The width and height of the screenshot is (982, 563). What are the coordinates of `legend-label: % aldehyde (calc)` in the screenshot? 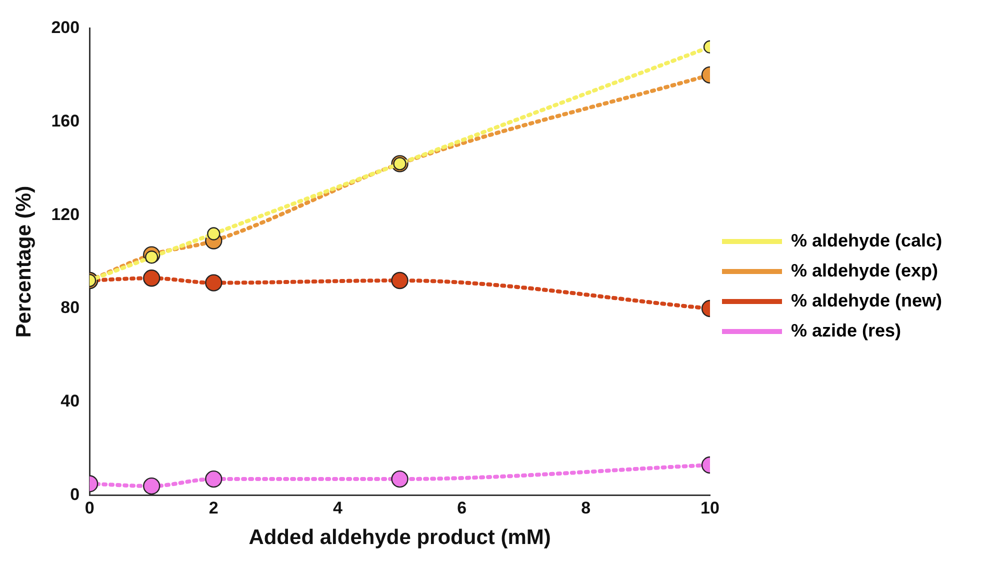 It's located at (866, 240).